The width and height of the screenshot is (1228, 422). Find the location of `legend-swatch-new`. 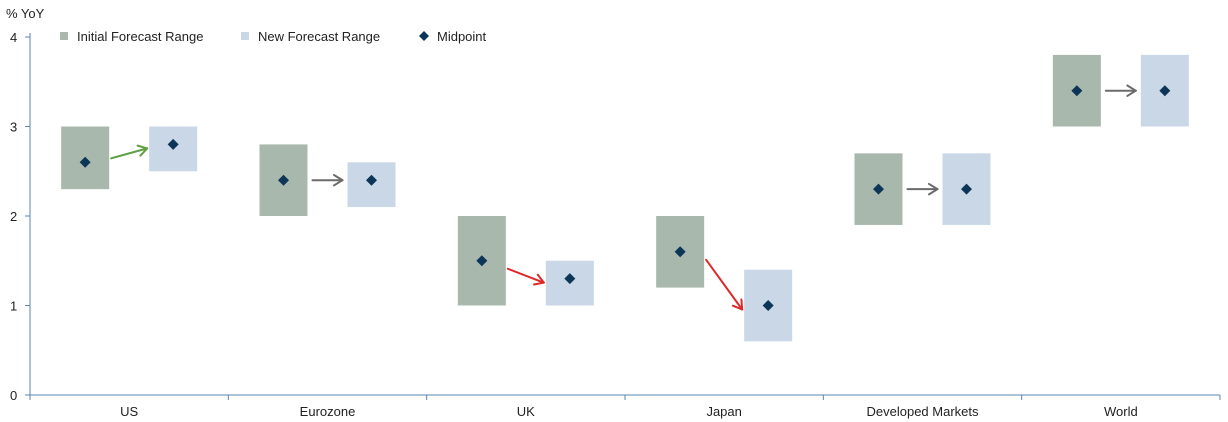

legend-swatch-new is located at coordinates (245, 36).